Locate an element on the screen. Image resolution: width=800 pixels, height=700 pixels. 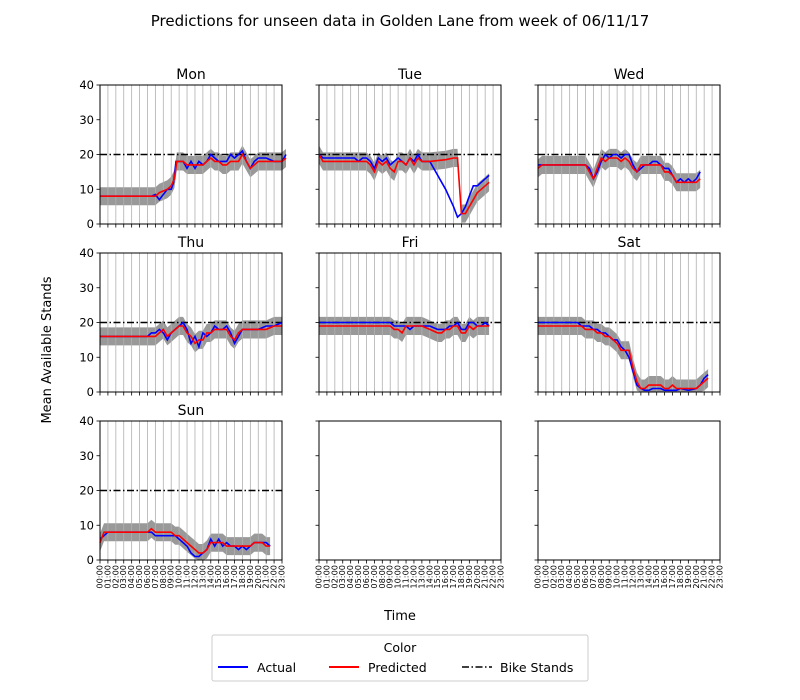
panel-thu: Thu 0 10 20 30 40 is located at coordinates (181, 317).